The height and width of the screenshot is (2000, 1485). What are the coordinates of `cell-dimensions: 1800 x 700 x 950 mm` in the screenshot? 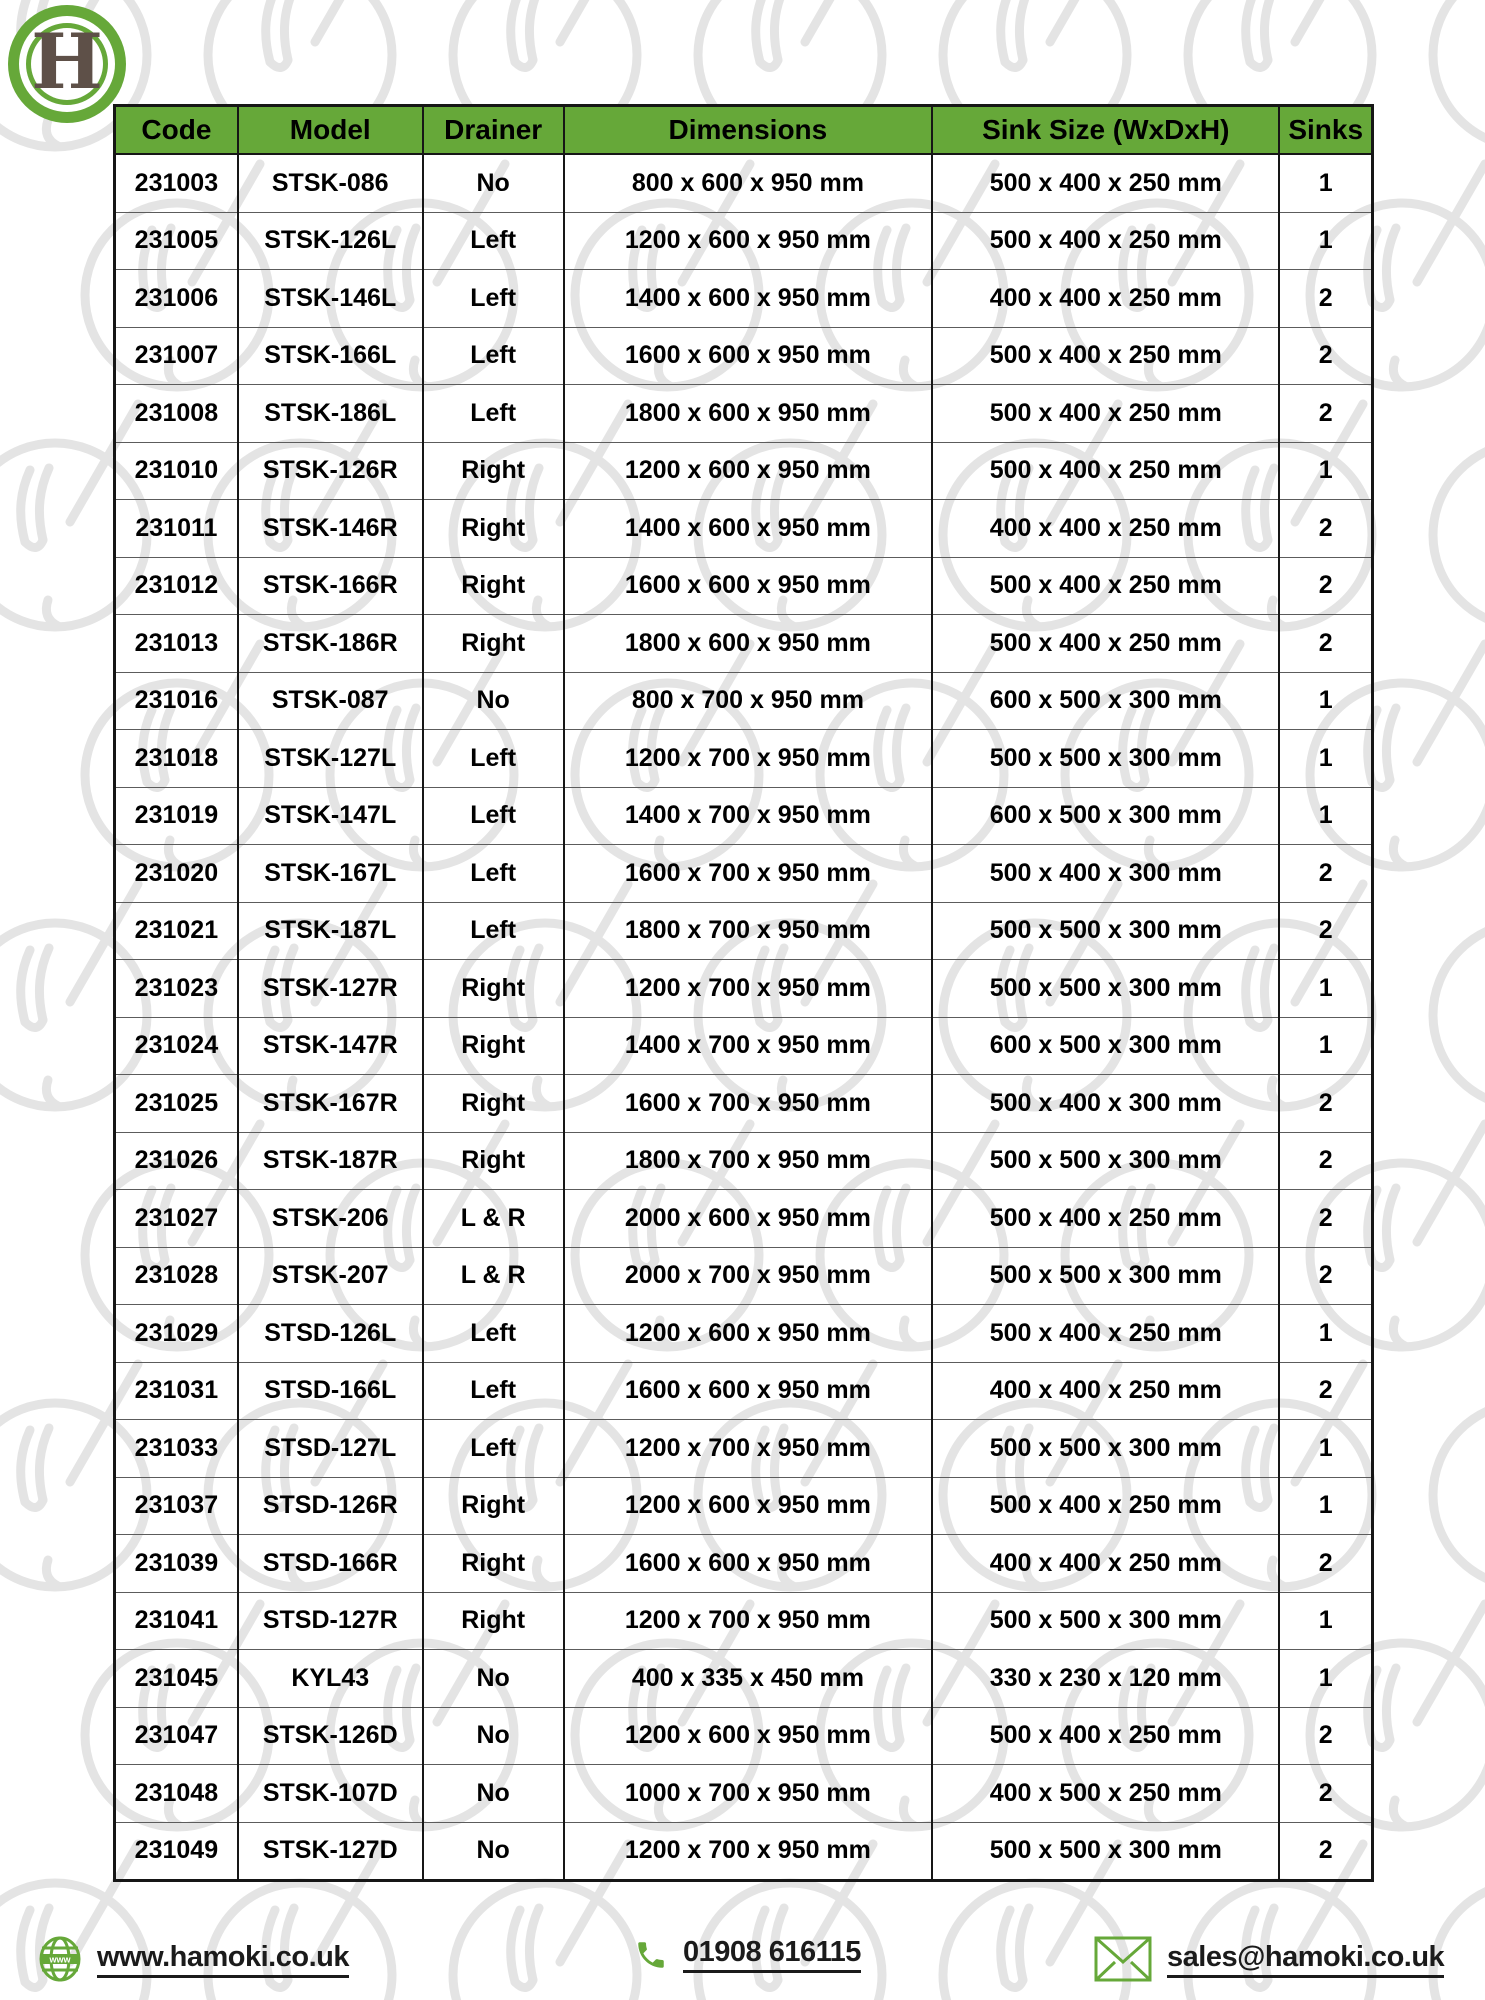 It's located at (748, 930).